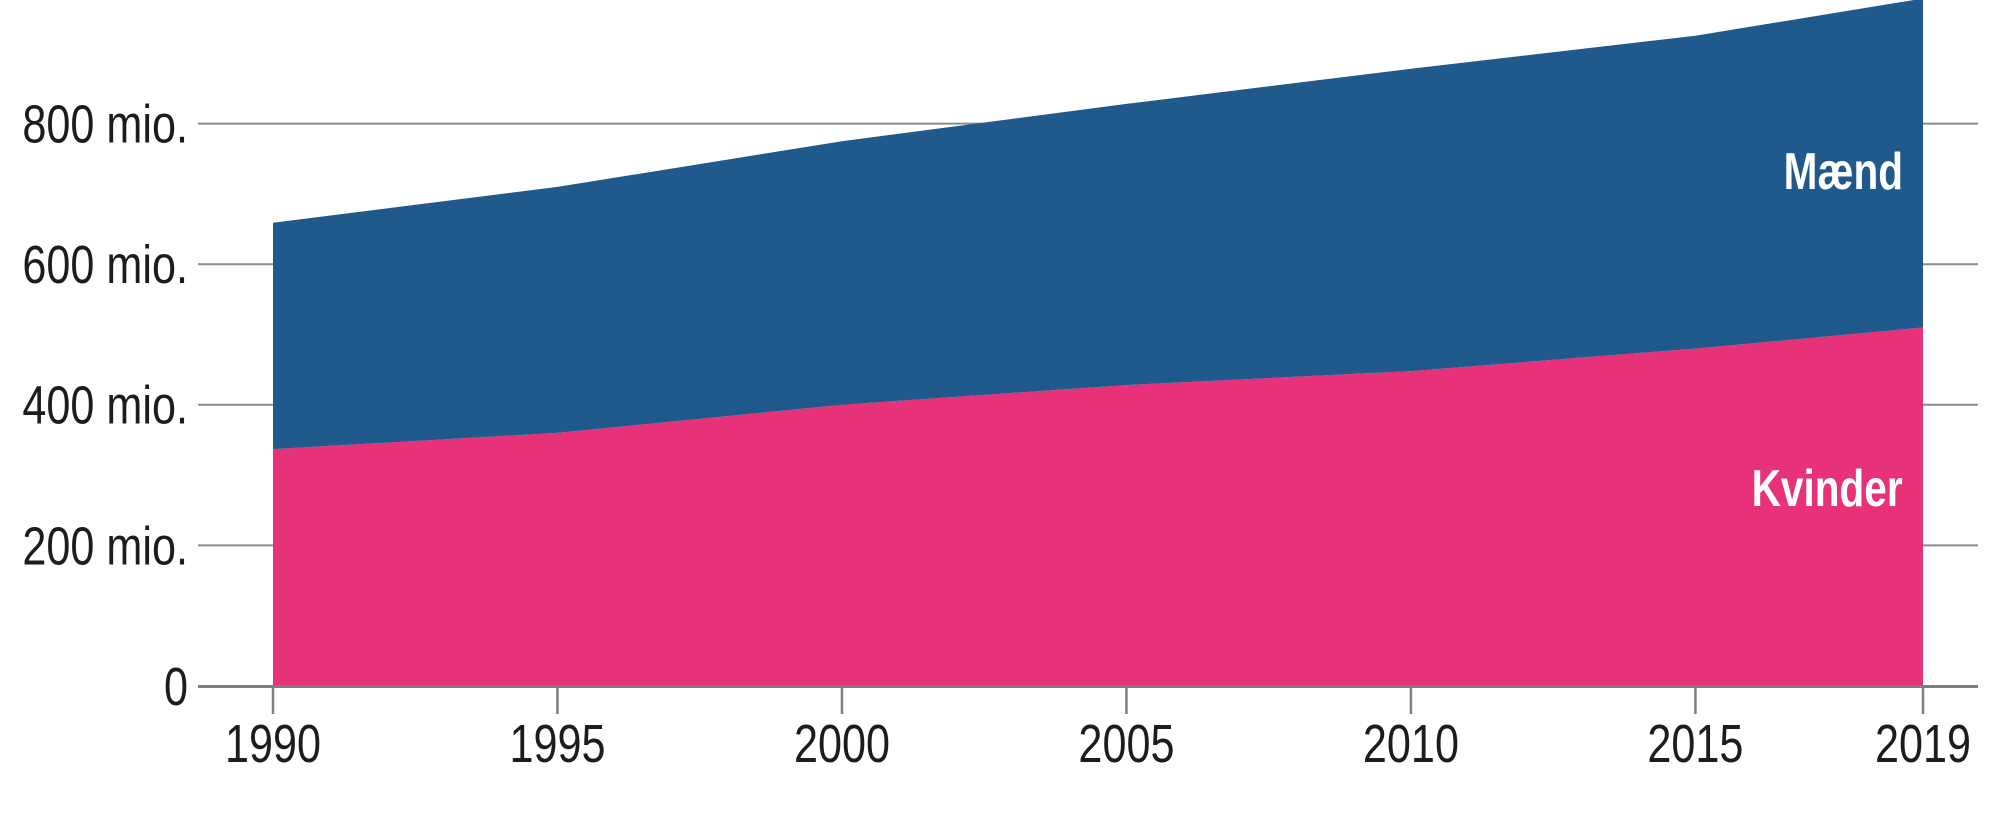 This screenshot has width=2000, height=828. Describe the element at coordinates (105, 406) in the screenshot. I see `y-axis-tick-label-400: 400 mio.` at that location.